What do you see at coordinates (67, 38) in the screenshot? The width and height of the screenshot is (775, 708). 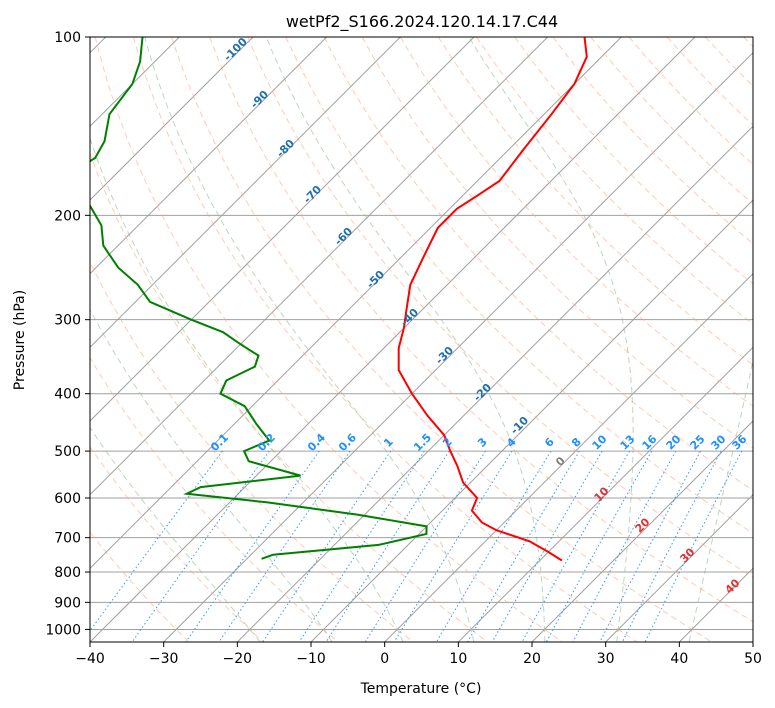 I see `y-tick-label: 100` at bounding box center [67, 38].